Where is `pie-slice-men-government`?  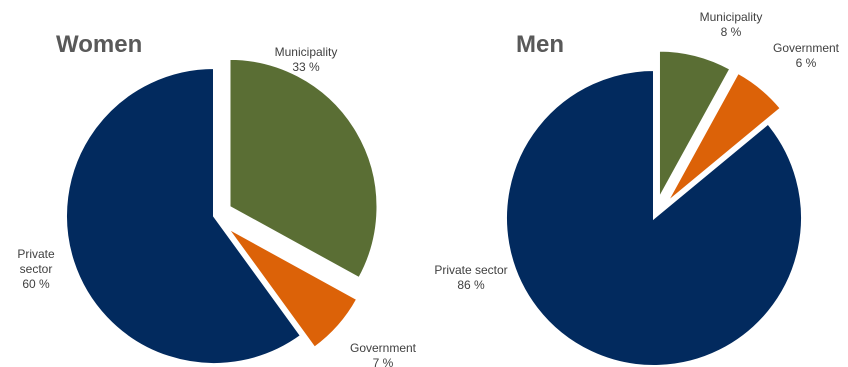
pie-slice-men-government is located at coordinates (724, 137).